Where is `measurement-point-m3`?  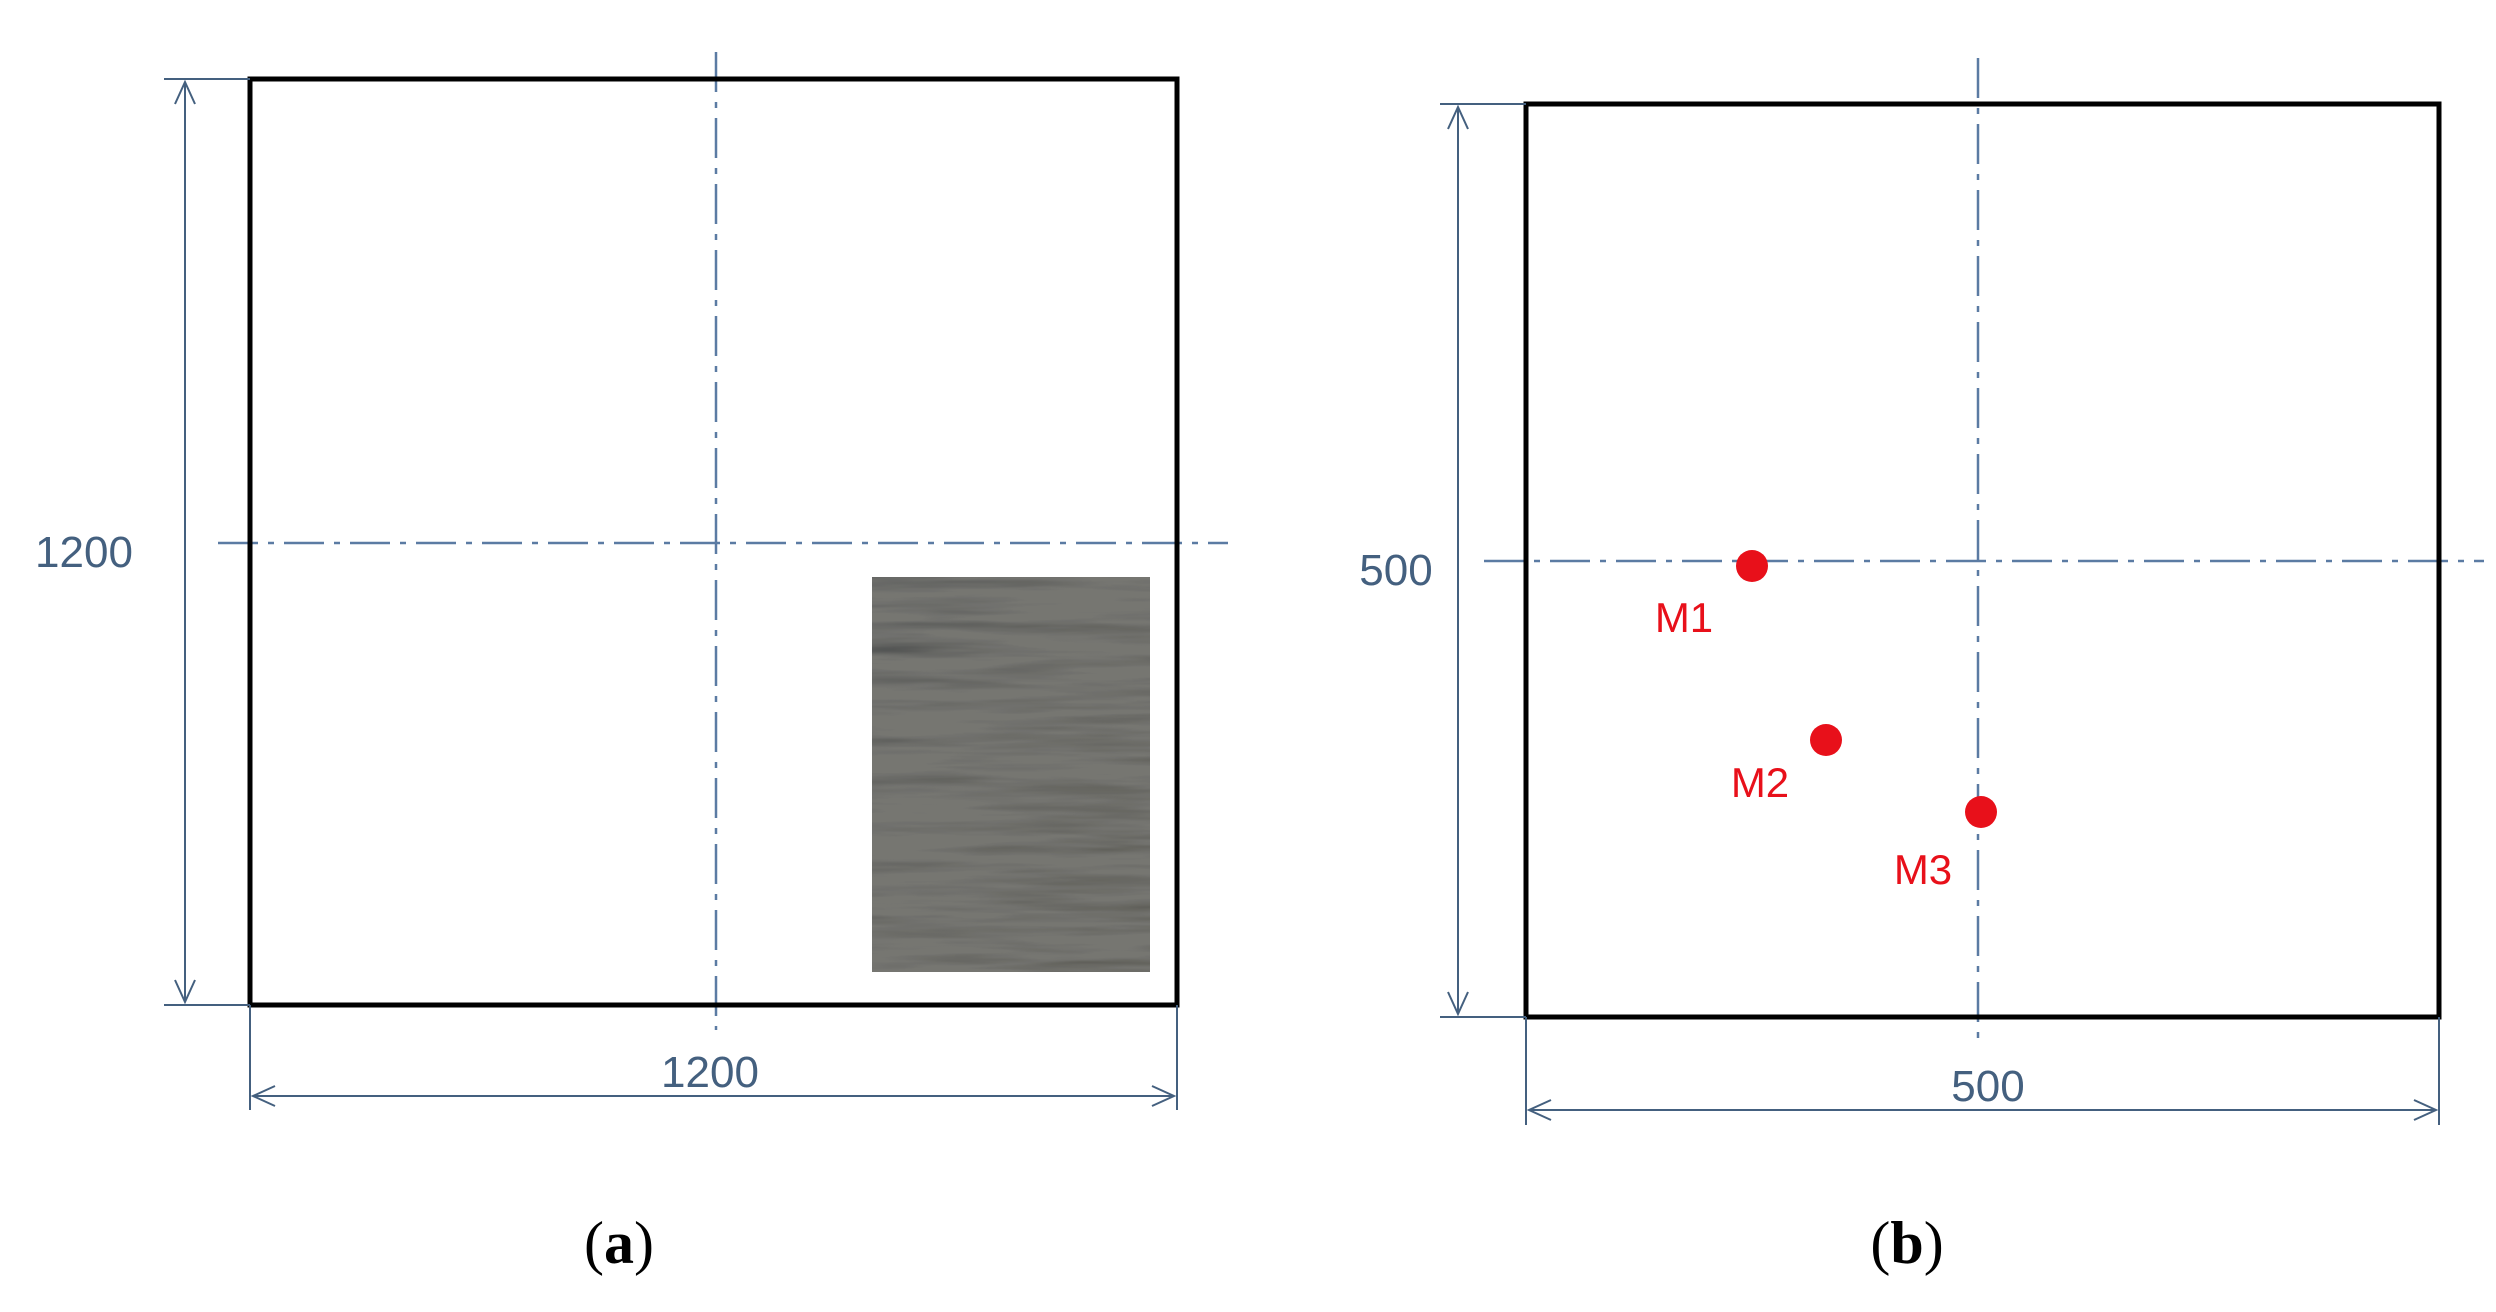
measurement-point-m3 is located at coordinates (1981, 812).